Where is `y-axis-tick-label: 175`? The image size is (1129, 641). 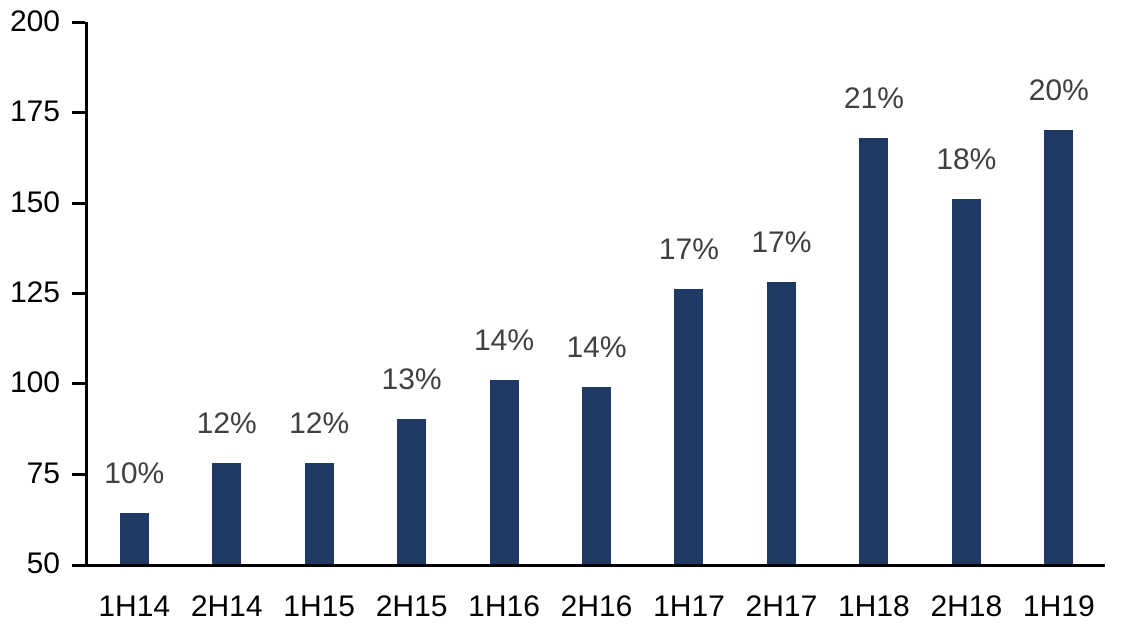
y-axis-tick-label: 175 is located at coordinates (34, 112).